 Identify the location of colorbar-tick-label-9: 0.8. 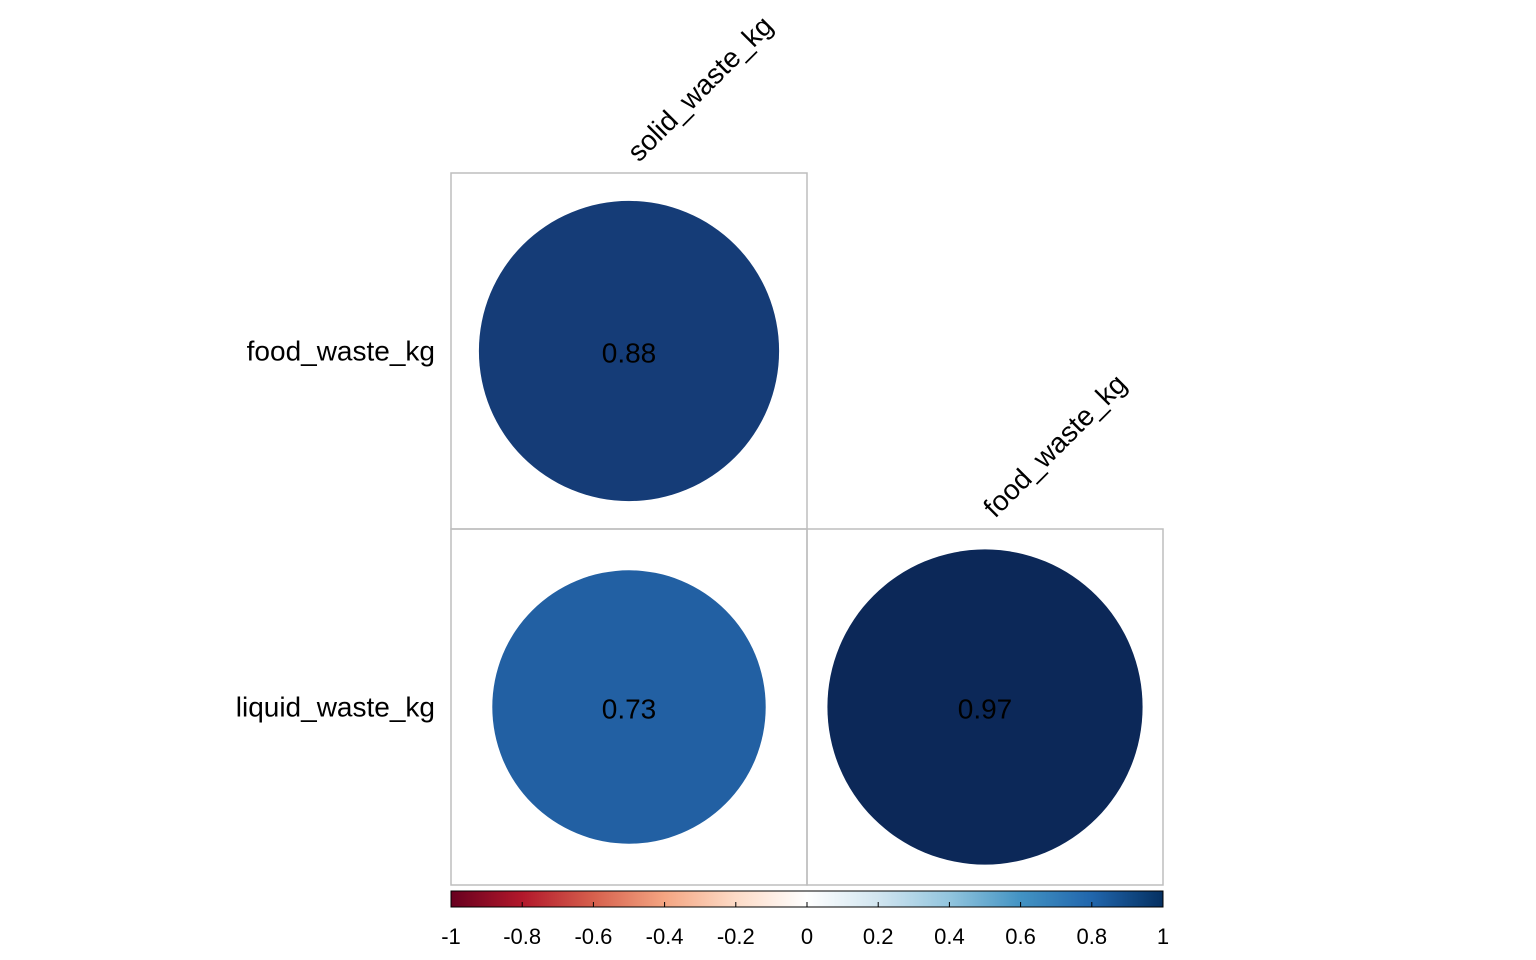
(1092, 936).